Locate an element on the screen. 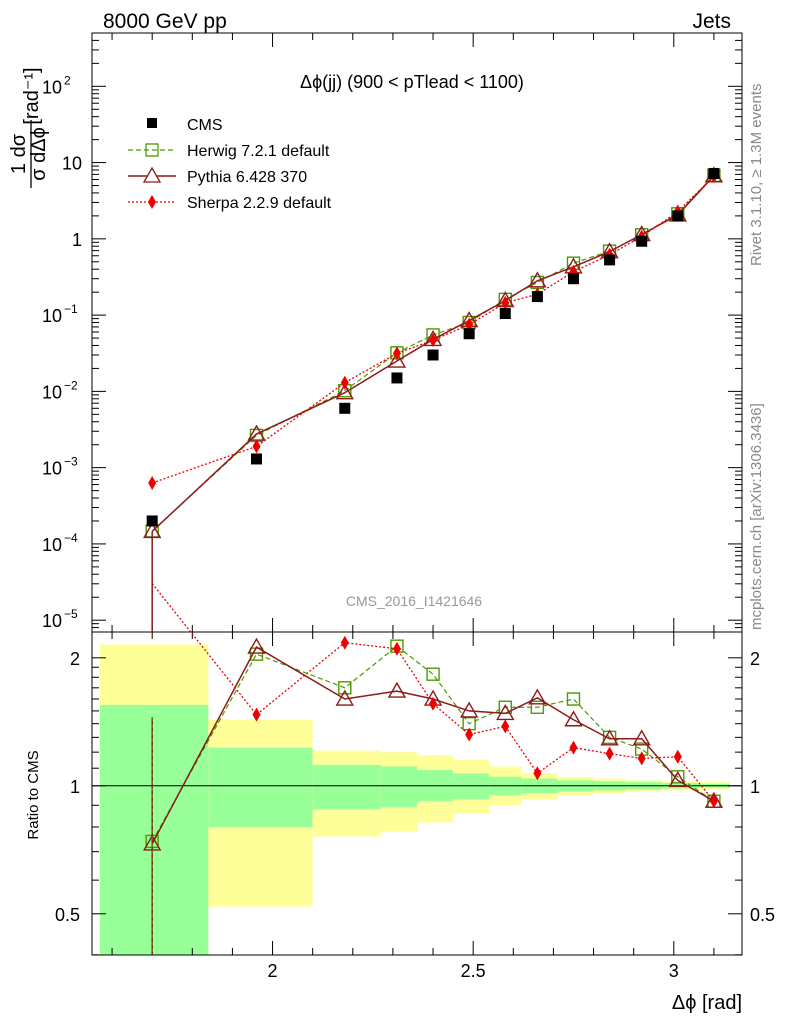 The width and height of the screenshot is (786, 1024). y-tick-label-ratio: 2 is located at coordinates (75, 659).